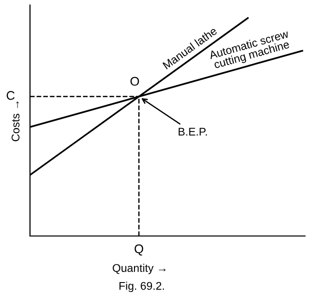  Describe the element at coordinates (16, 121) in the screenshot. I see `y-axis-title: Costs →` at that location.